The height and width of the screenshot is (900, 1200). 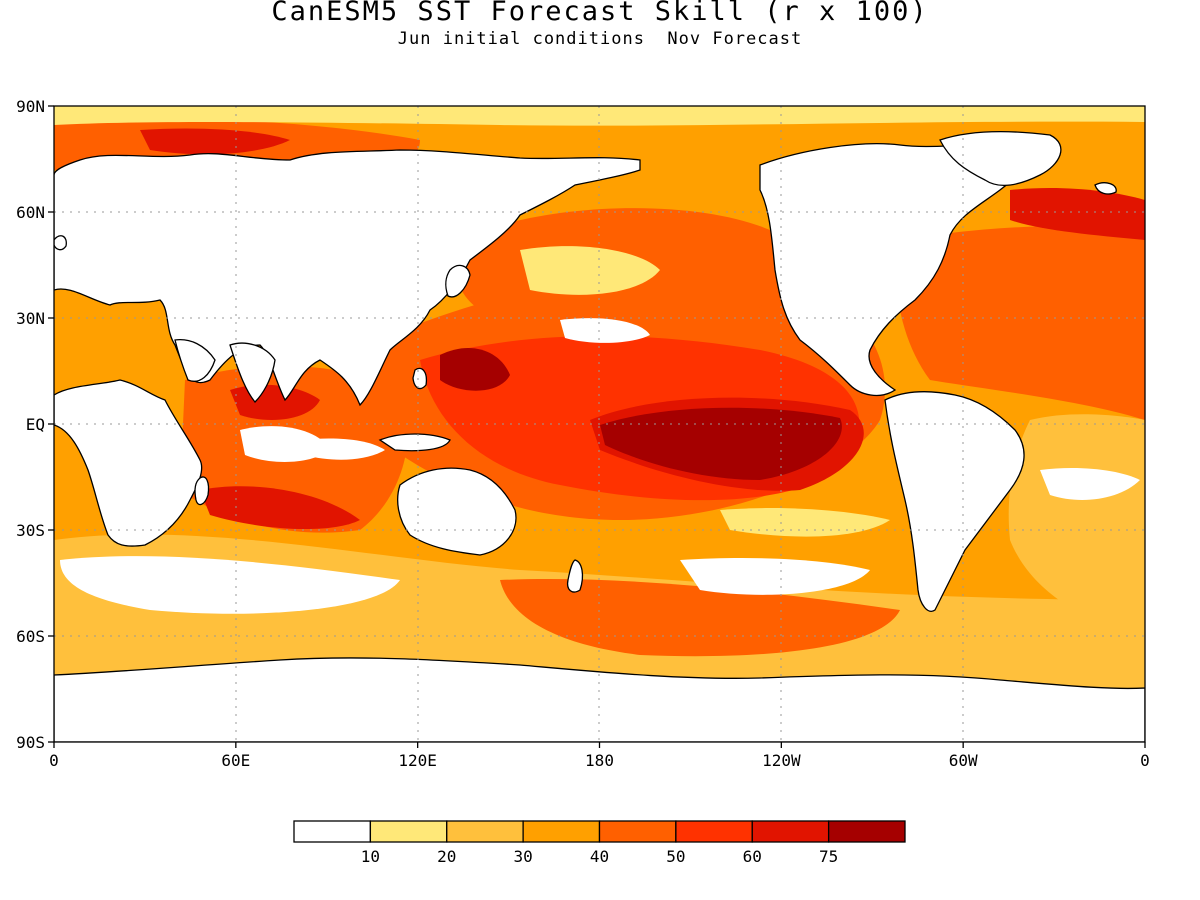 What do you see at coordinates (252, 372) in the screenshot?
I see `land-india` at bounding box center [252, 372].